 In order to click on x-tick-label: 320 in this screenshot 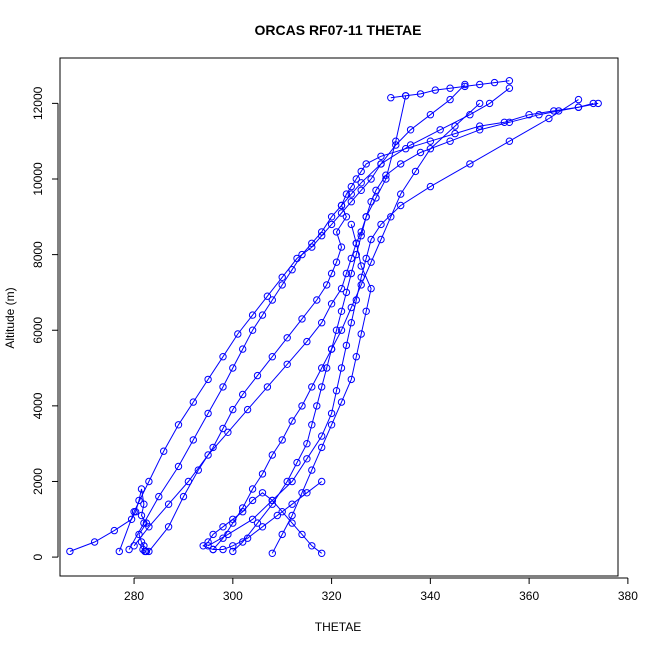, I will do `click(332, 596)`.